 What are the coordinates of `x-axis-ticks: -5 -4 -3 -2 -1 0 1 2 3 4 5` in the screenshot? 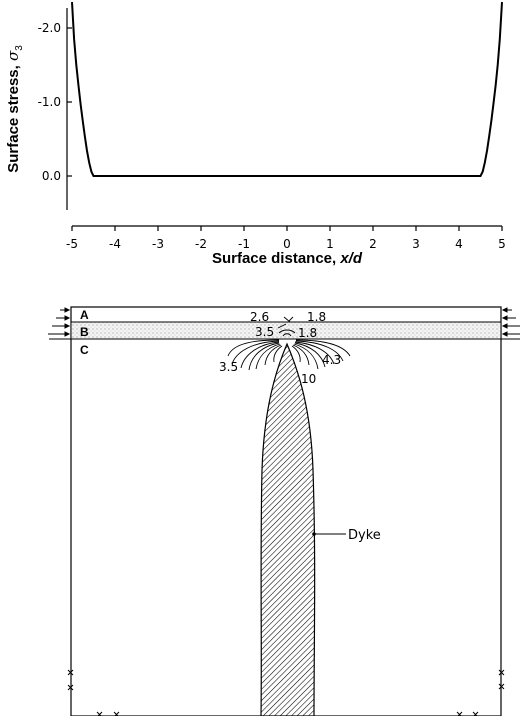 It's located at (286, 238).